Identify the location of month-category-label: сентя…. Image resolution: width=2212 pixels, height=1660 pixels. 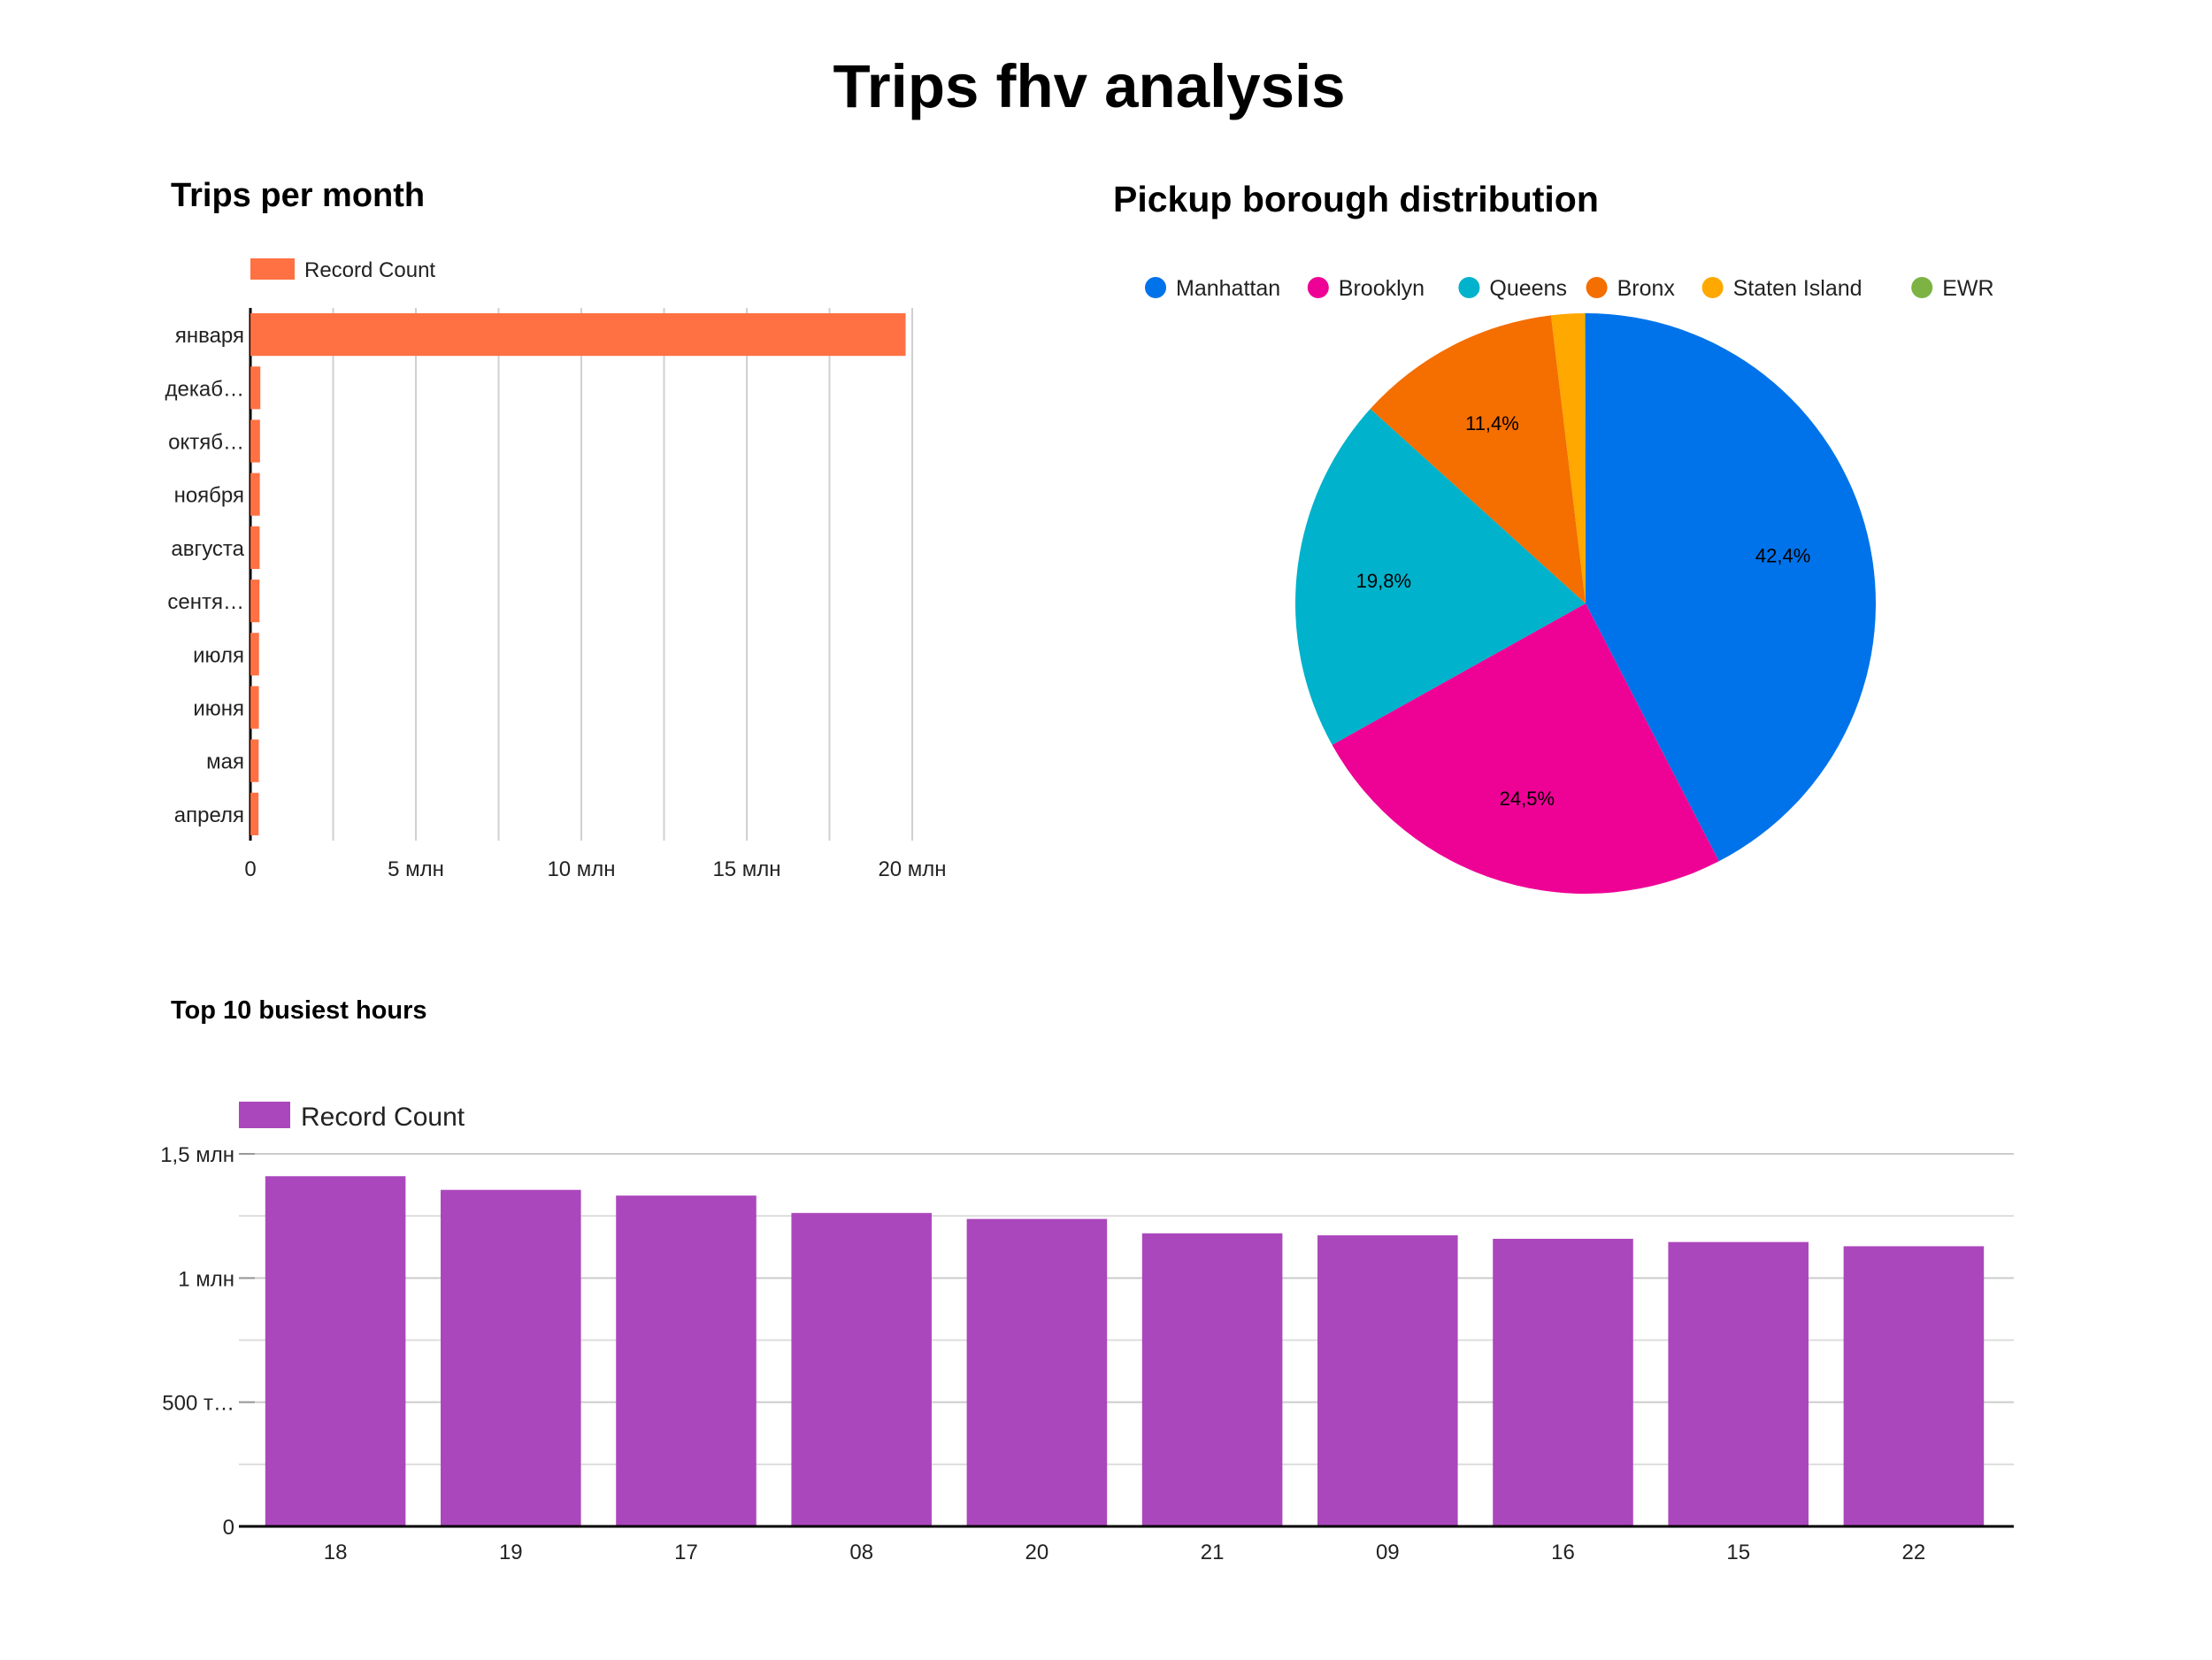
(206, 602).